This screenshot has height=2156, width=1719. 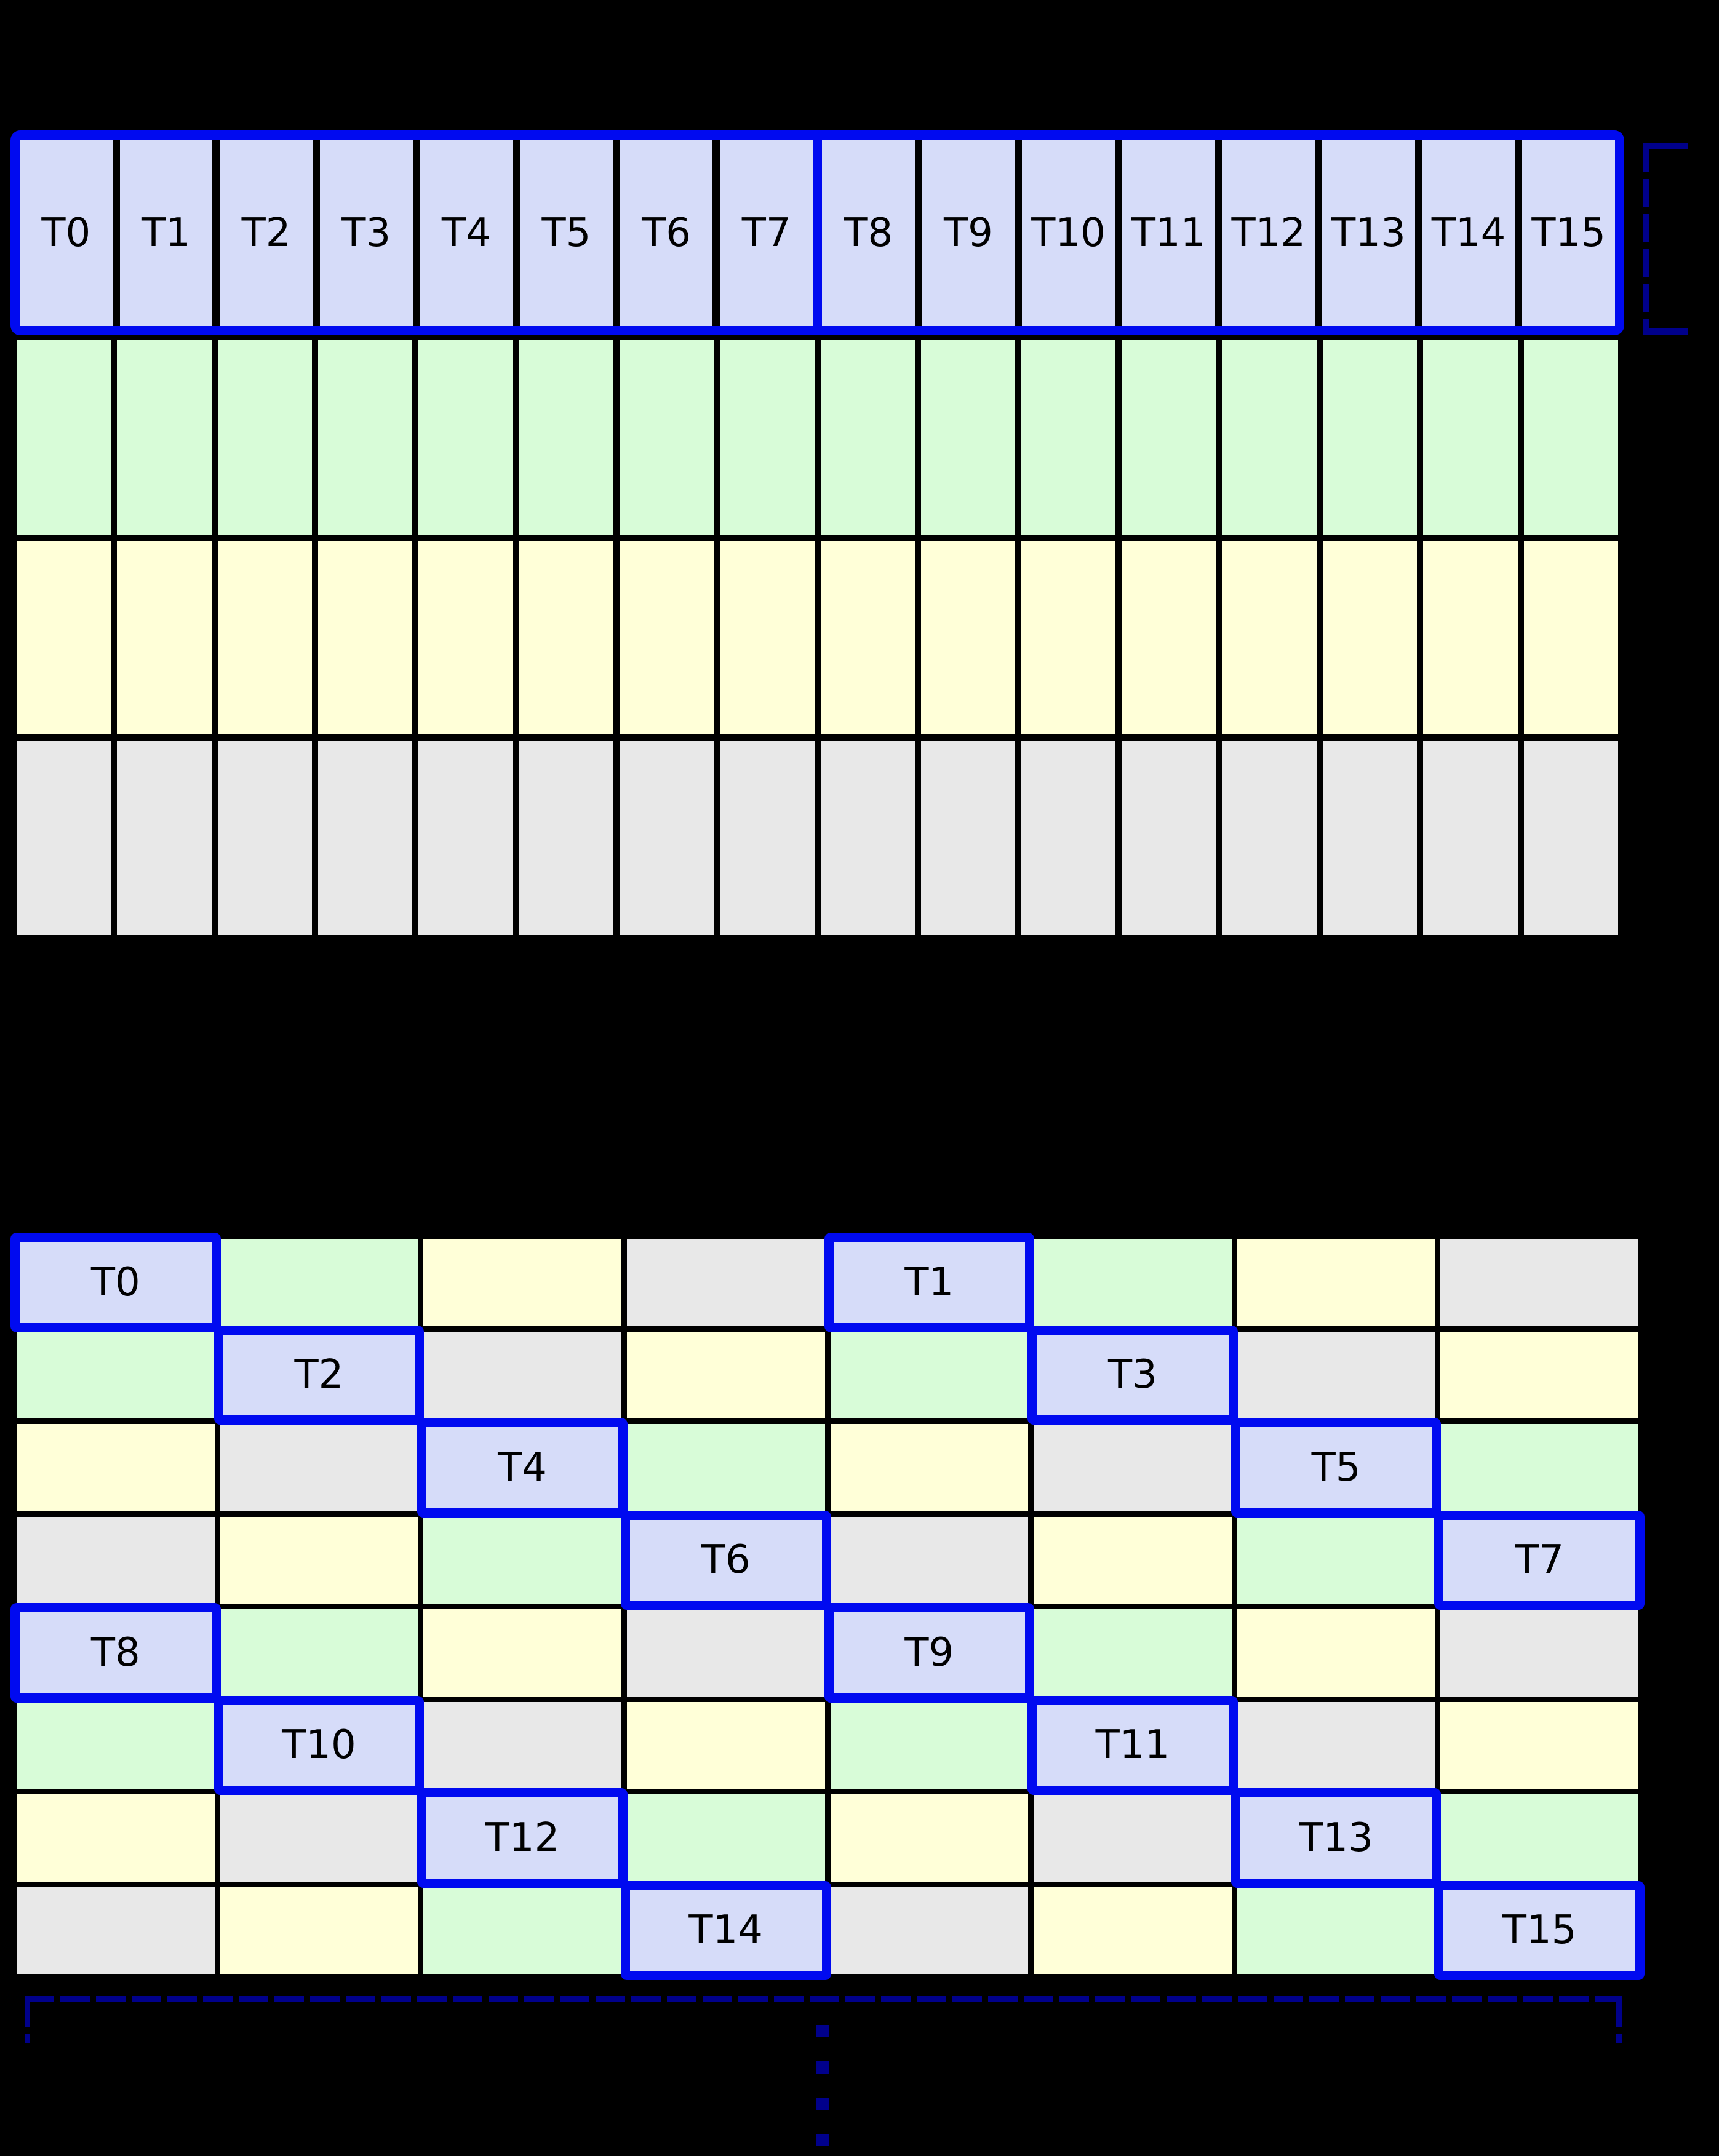 What do you see at coordinates (1646, 239) in the screenshot?
I see `half-warp-bracket-vertical` at bounding box center [1646, 239].